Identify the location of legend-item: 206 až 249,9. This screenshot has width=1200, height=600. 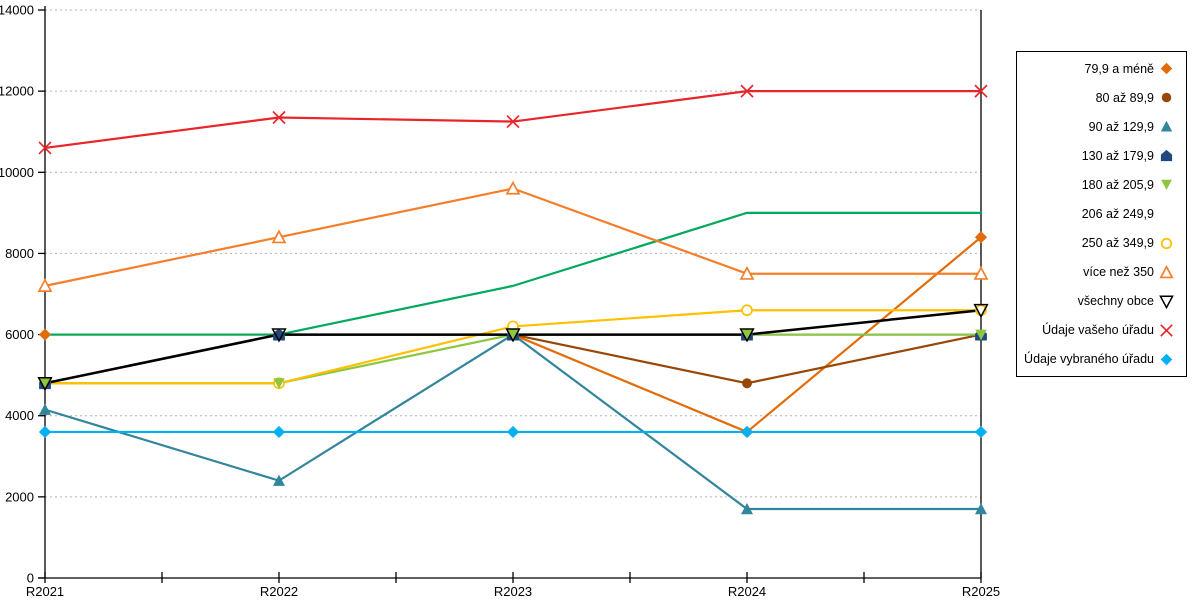
(1101, 213).